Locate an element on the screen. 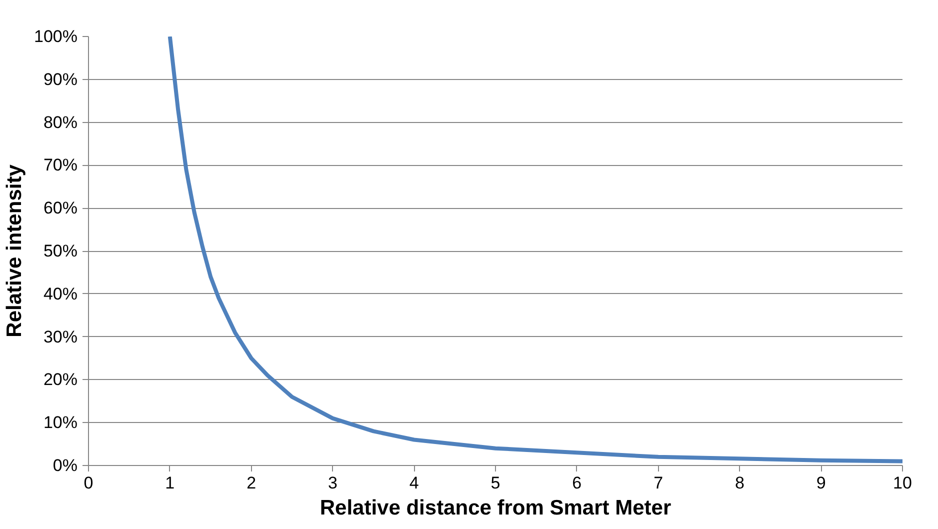  x-tick-label: 2 is located at coordinates (251, 483).